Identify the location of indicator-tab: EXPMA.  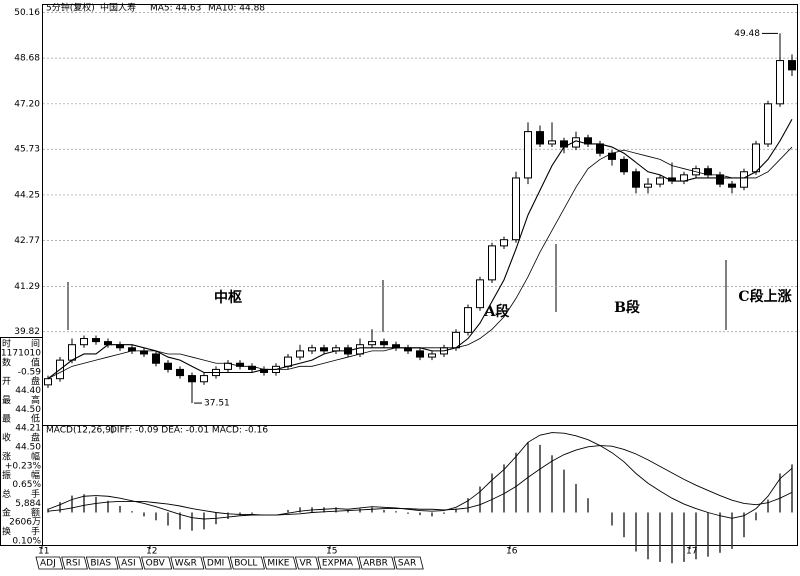
(338, 564).